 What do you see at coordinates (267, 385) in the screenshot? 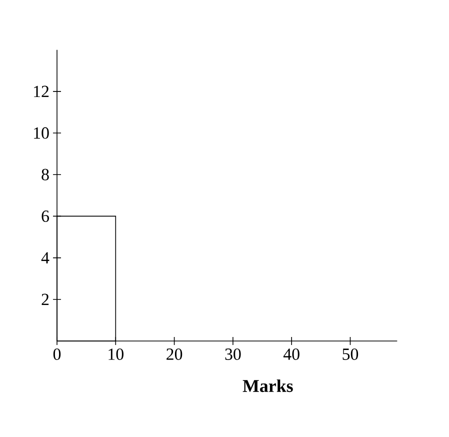
I see `x-axis-title: Marks` at bounding box center [267, 385].